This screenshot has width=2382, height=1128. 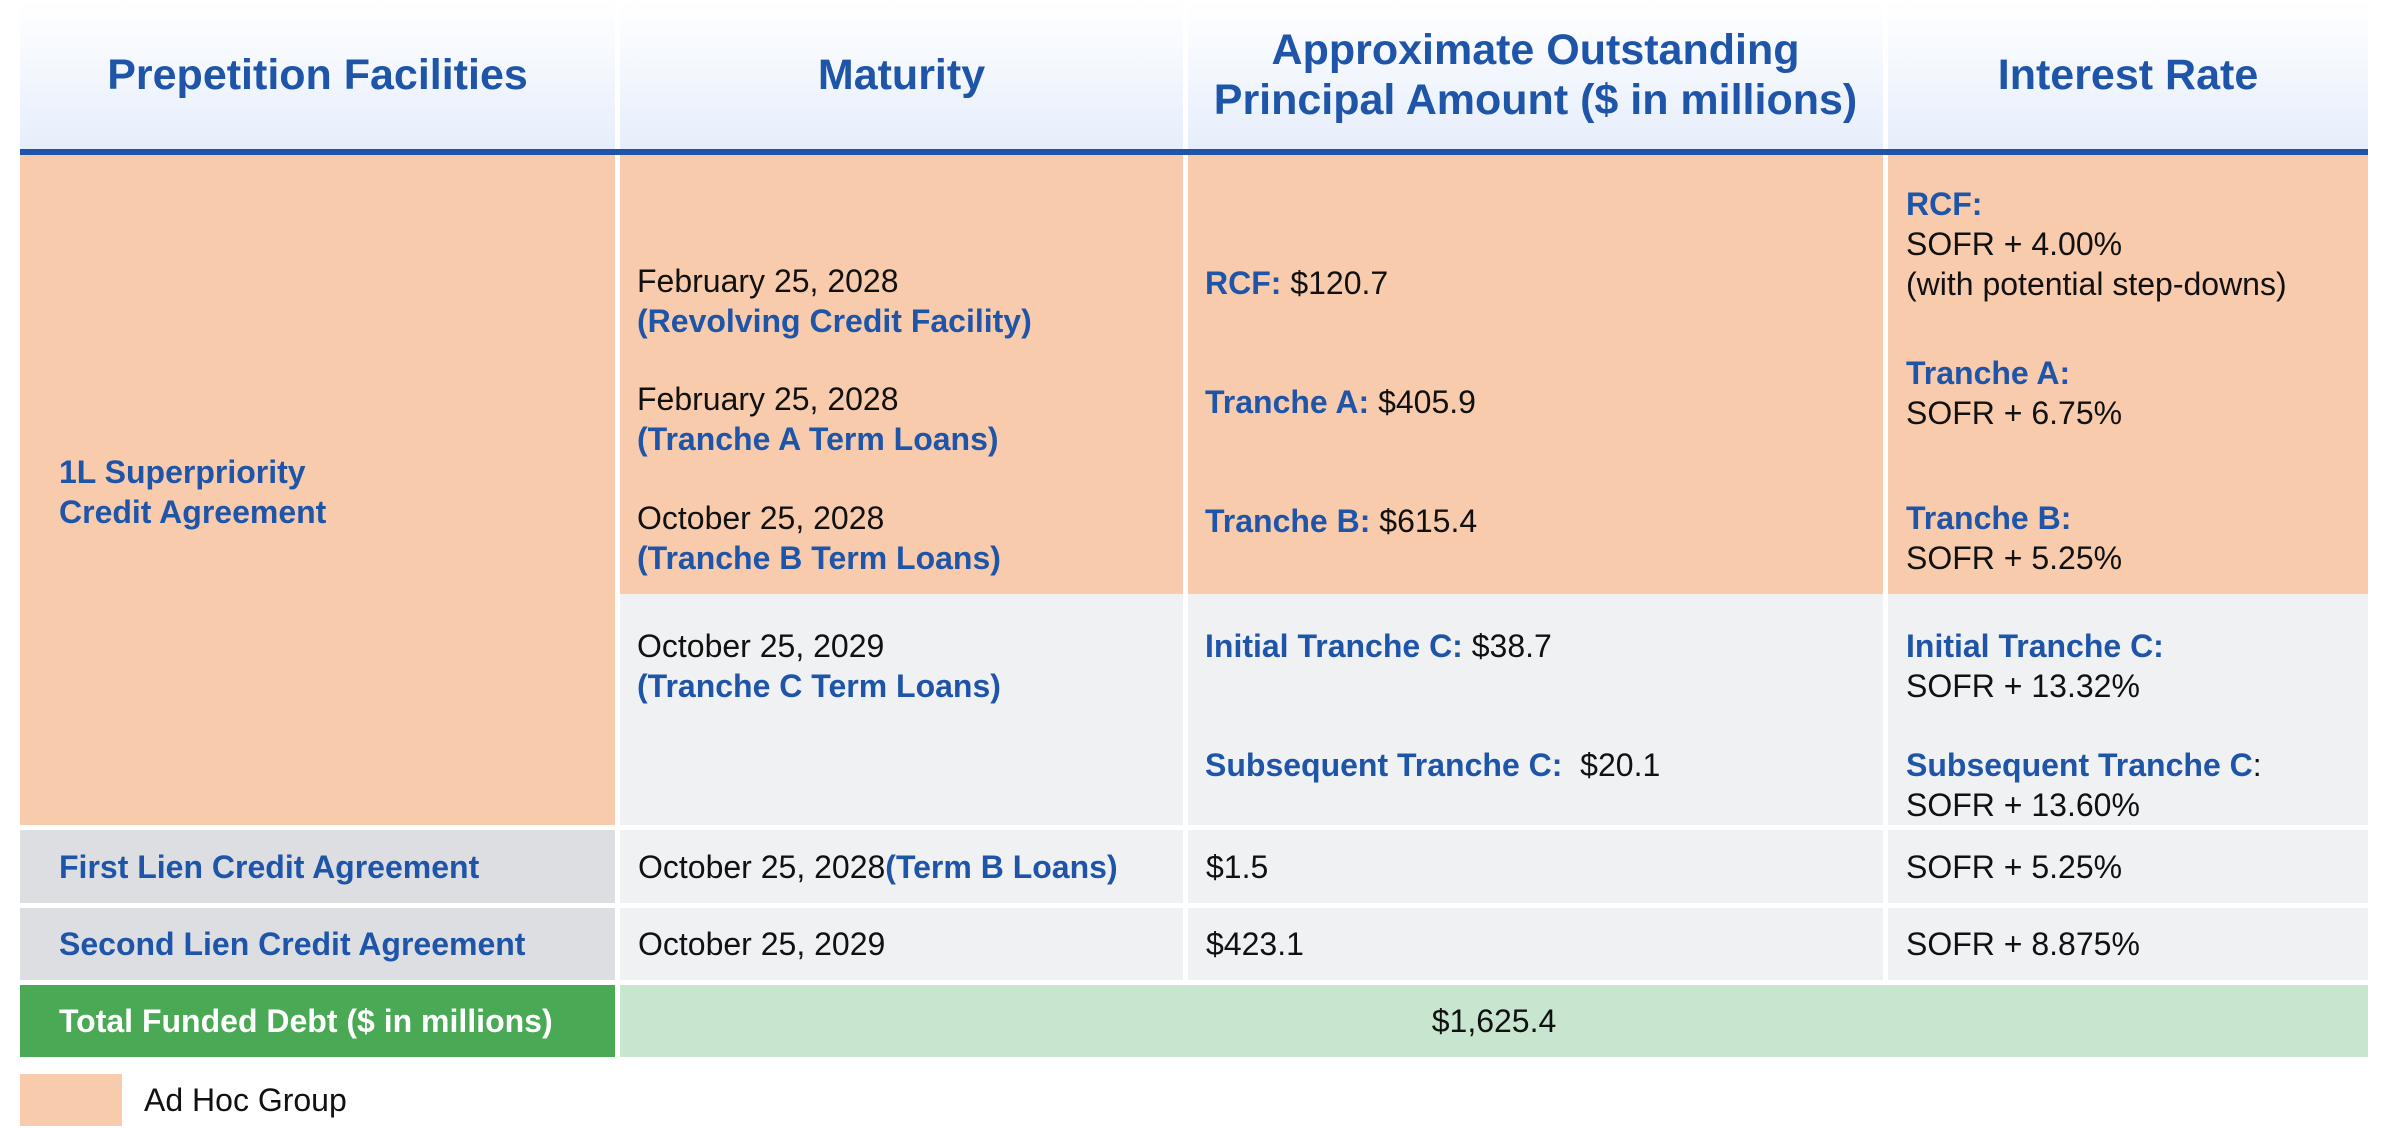 I want to click on total-funded-debt-value: $1,625.4, so click(x=1494, y=1021).